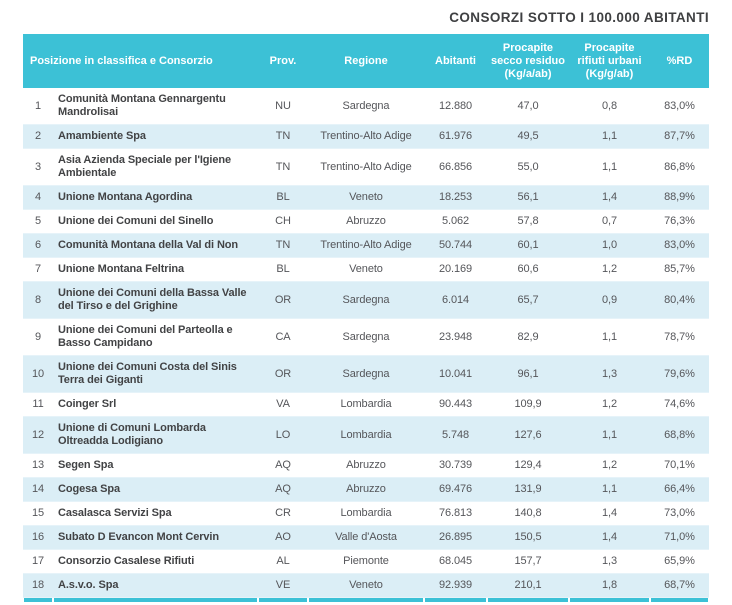 The image size is (732, 605). What do you see at coordinates (121, 60) in the screenshot?
I see `column-header-posizione-consorzio: Posizione in classifica e Consorzio` at bounding box center [121, 60].